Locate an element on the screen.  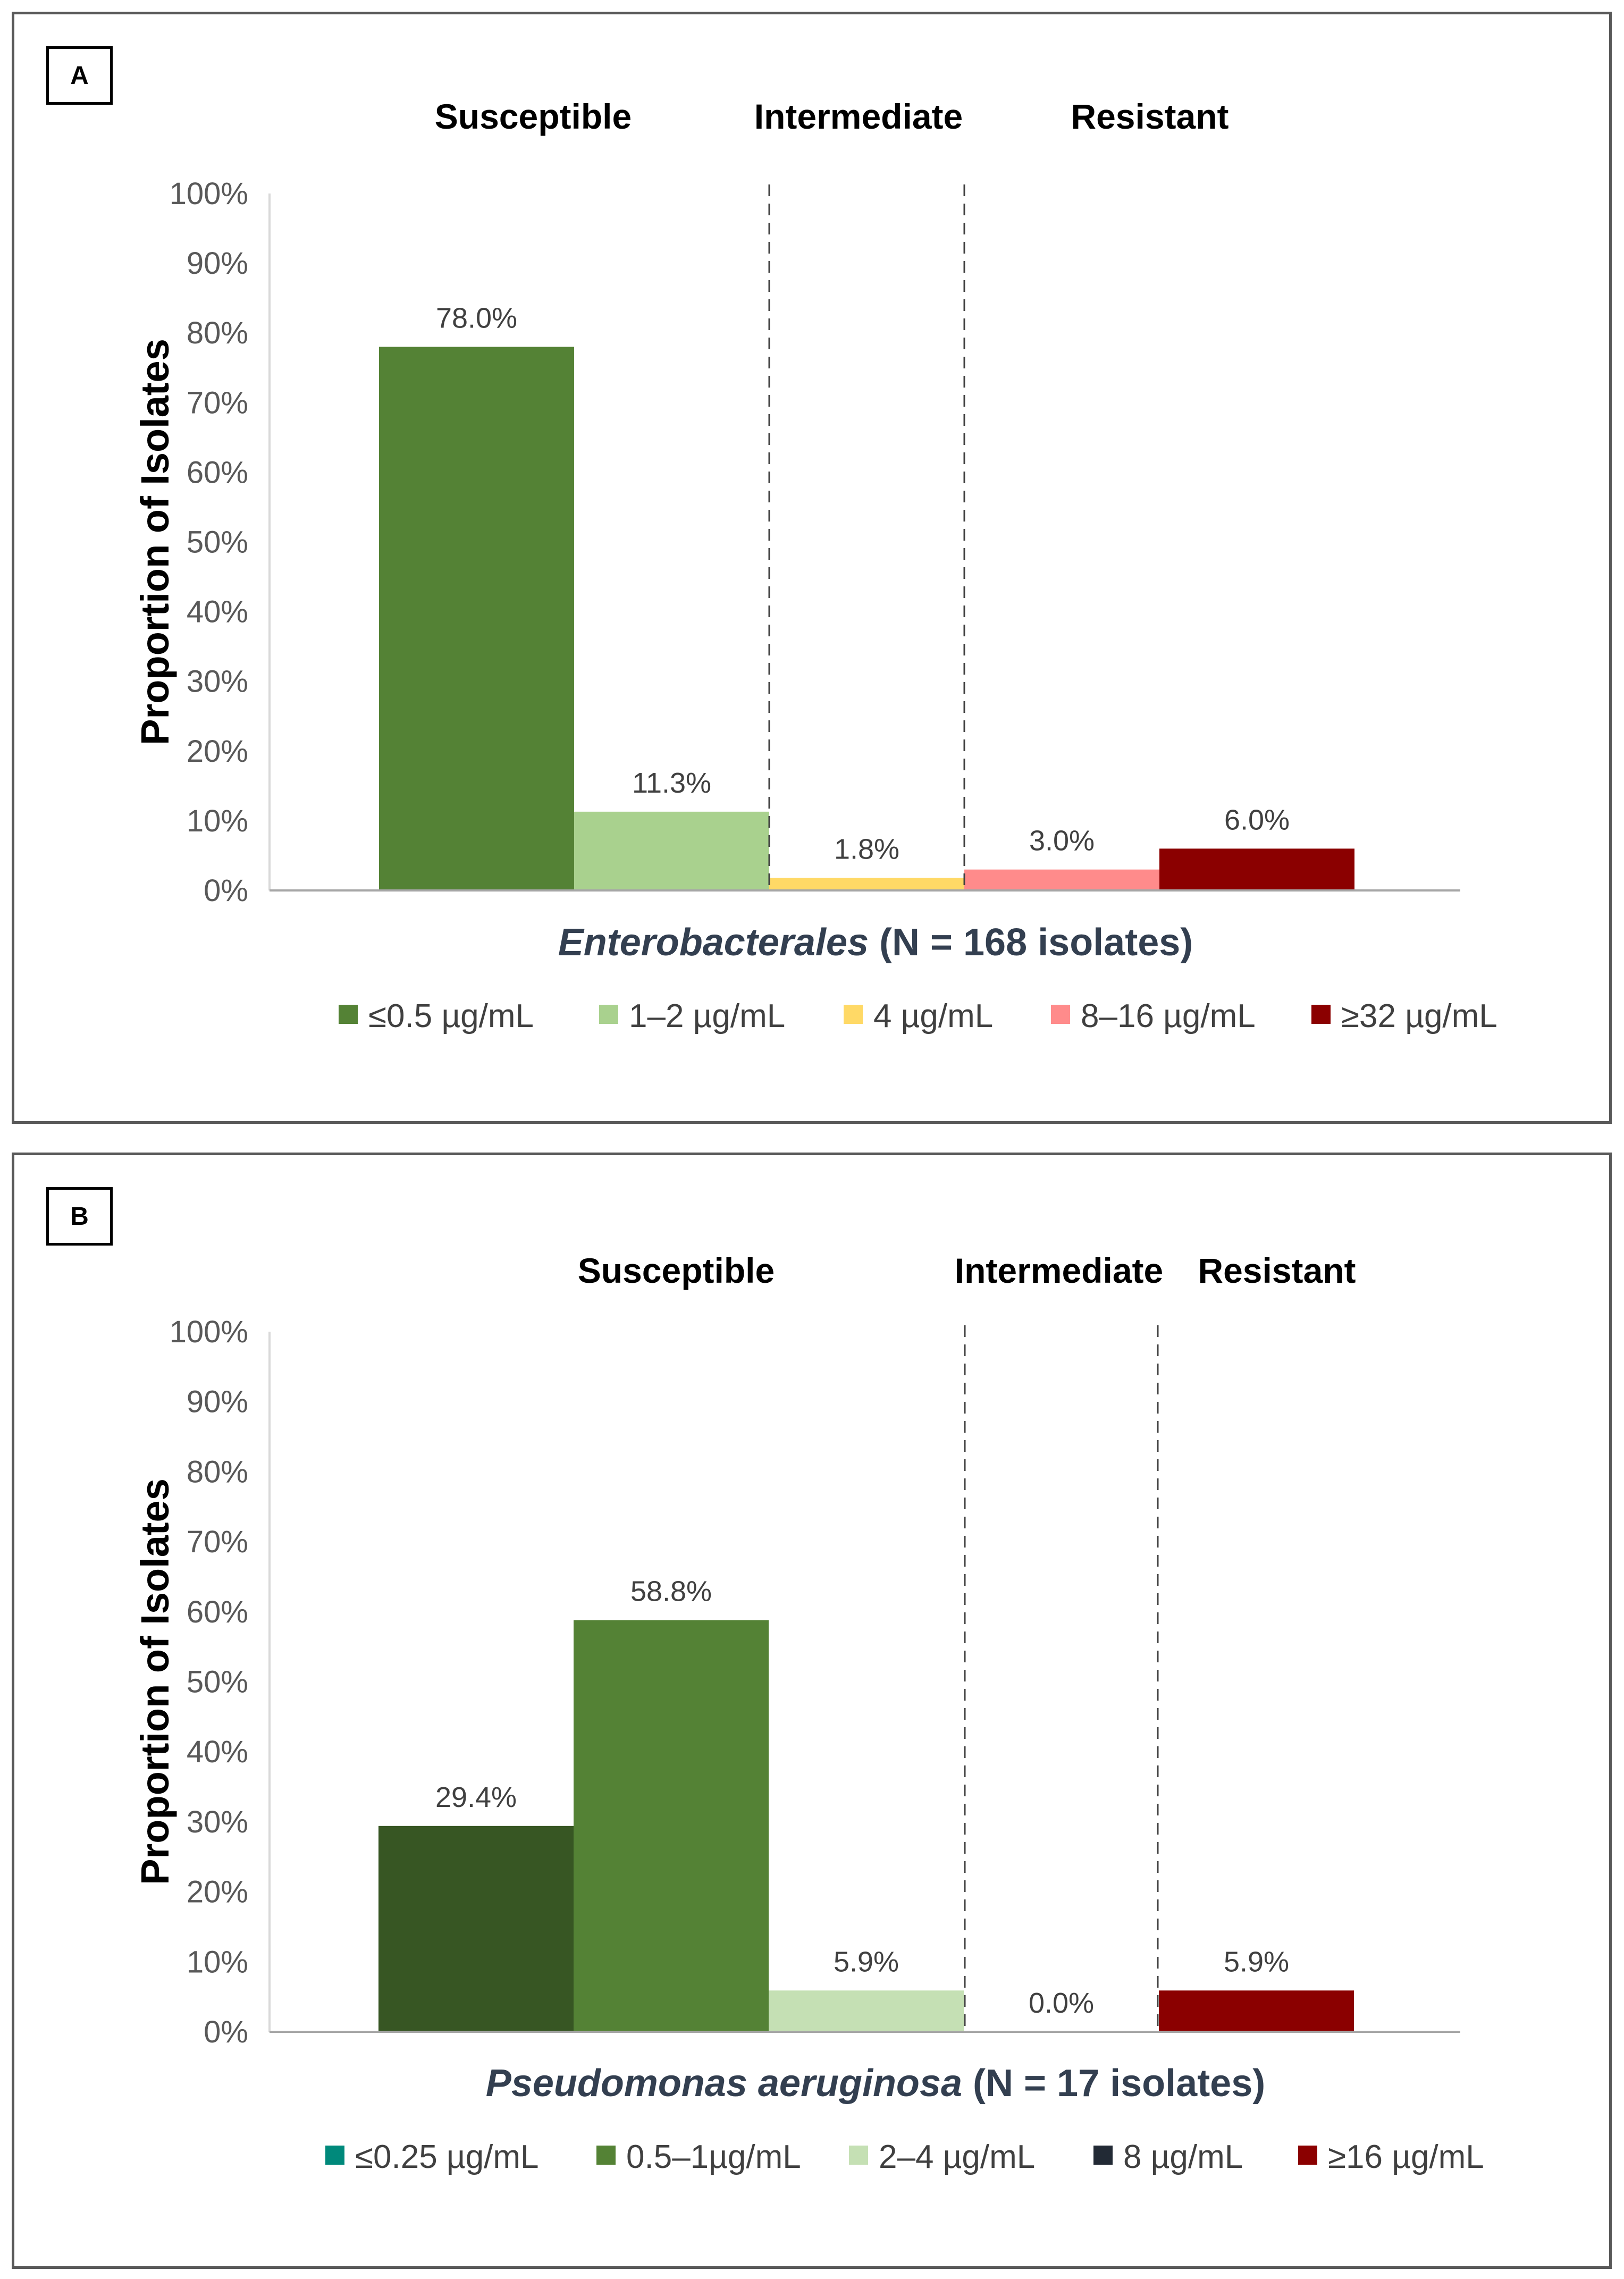
legend-label: ≥32 µg/mL is located at coordinates (1419, 1016).